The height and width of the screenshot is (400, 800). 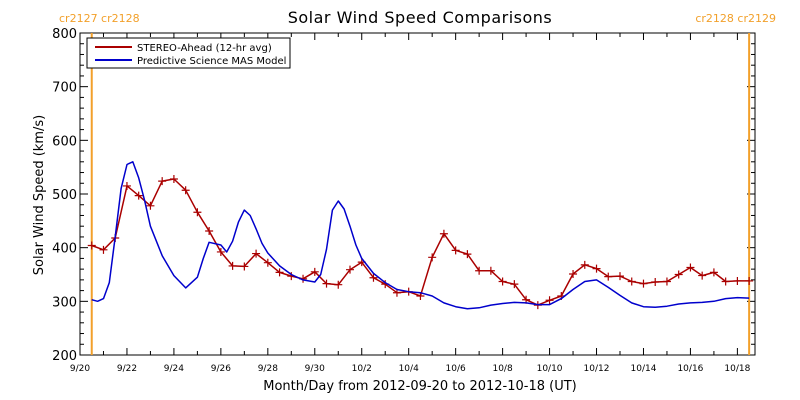 I want to click on x-tick-label: 9/28, so click(x=268, y=369).